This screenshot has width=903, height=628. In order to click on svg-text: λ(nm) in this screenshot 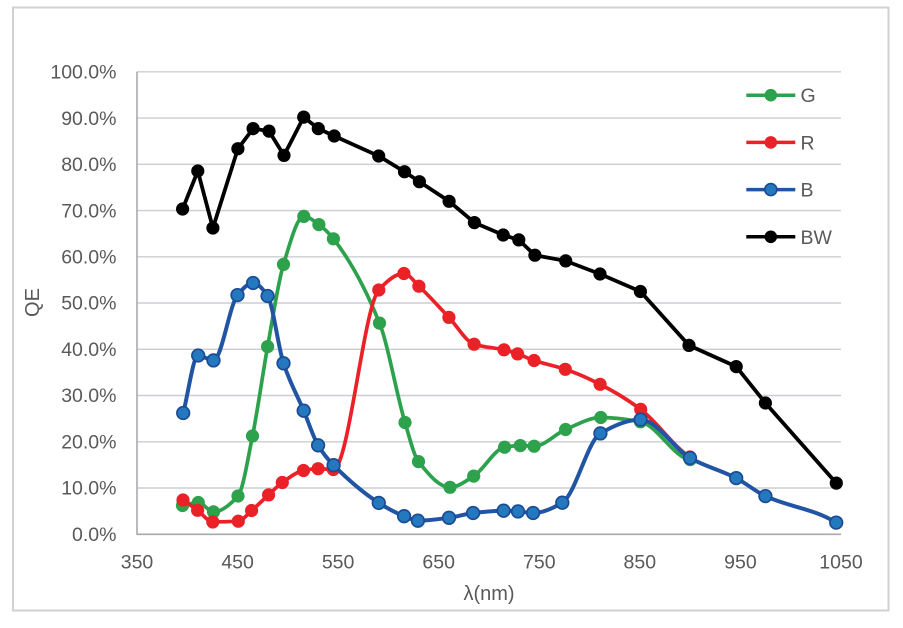, I will do `click(488, 594)`.